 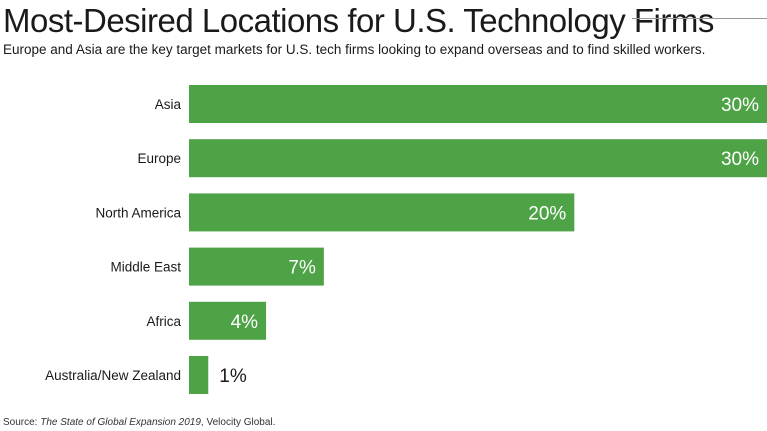 What do you see at coordinates (113, 375) in the screenshot?
I see `category-label: Australia/New Zealand` at bounding box center [113, 375].